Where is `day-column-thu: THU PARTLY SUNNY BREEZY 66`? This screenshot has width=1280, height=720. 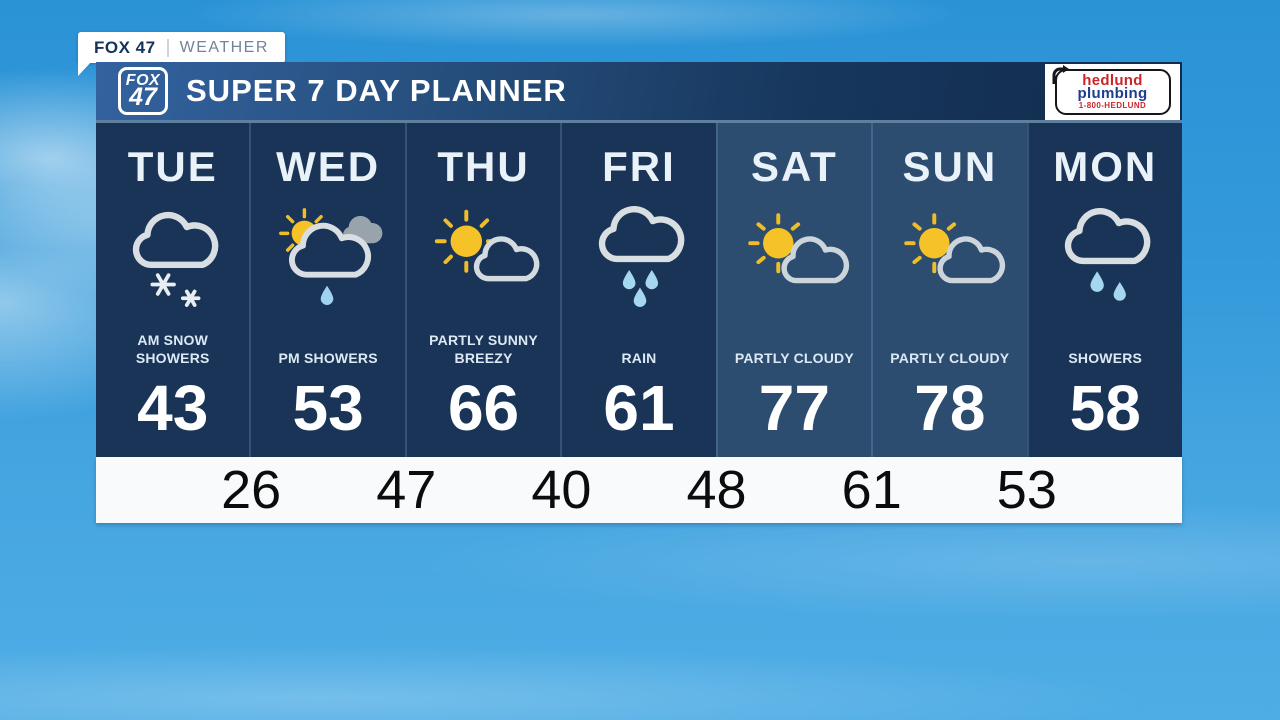 day-column-thu: THU PARTLY SUNNY BREEZY 66 is located at coordinates (482, 290).